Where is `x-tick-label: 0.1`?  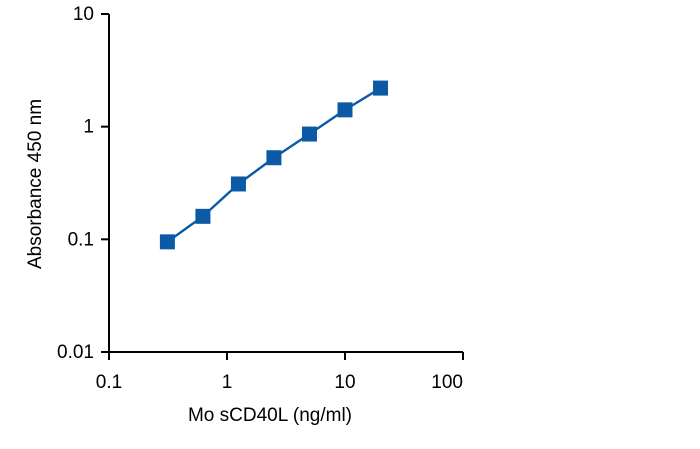
x-tick-label: 0.1 is located at coordinates (109, 382).